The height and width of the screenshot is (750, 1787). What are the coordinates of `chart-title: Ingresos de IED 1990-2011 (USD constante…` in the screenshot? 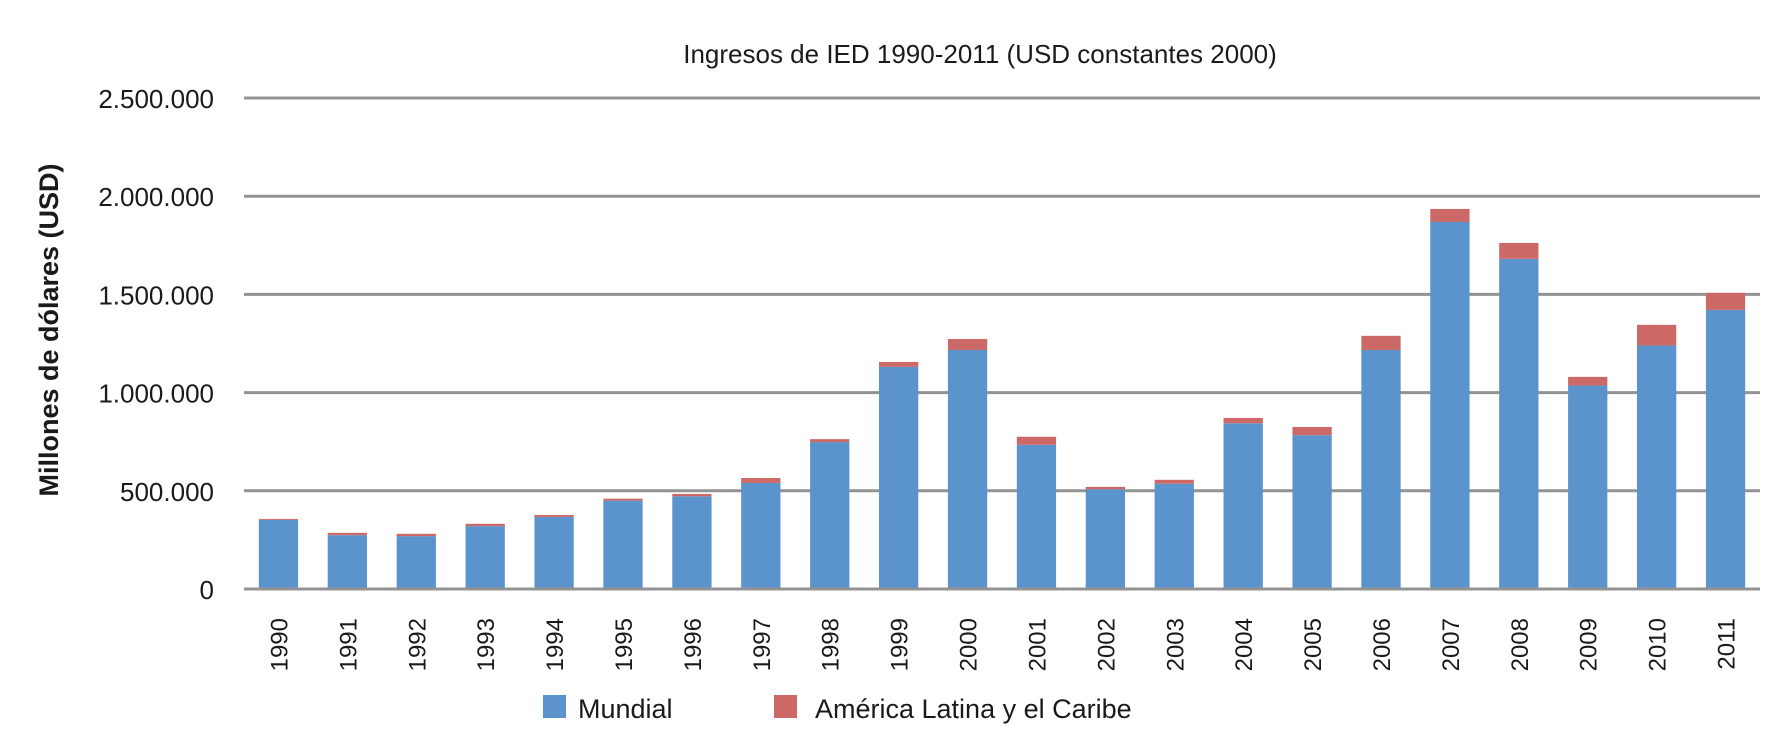 It's located at (980, 54).